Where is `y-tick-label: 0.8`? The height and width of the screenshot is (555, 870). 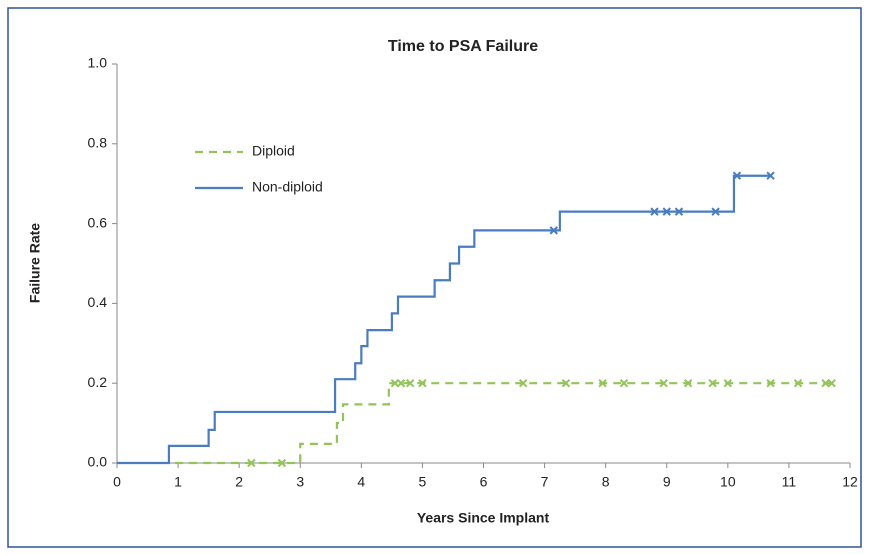 y-tick-label: 0.8 is located at coordinates (98, 143).